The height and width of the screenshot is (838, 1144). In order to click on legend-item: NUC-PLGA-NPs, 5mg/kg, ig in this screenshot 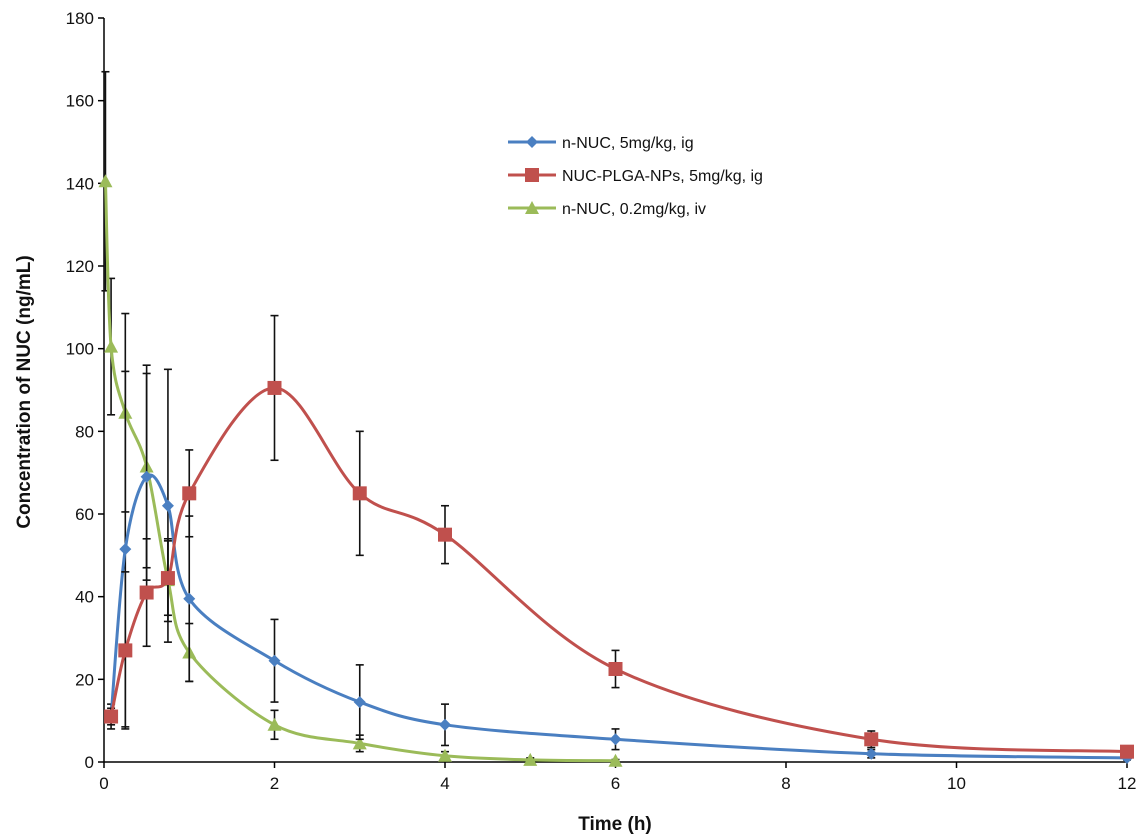, I will do `click(635, 176)`.